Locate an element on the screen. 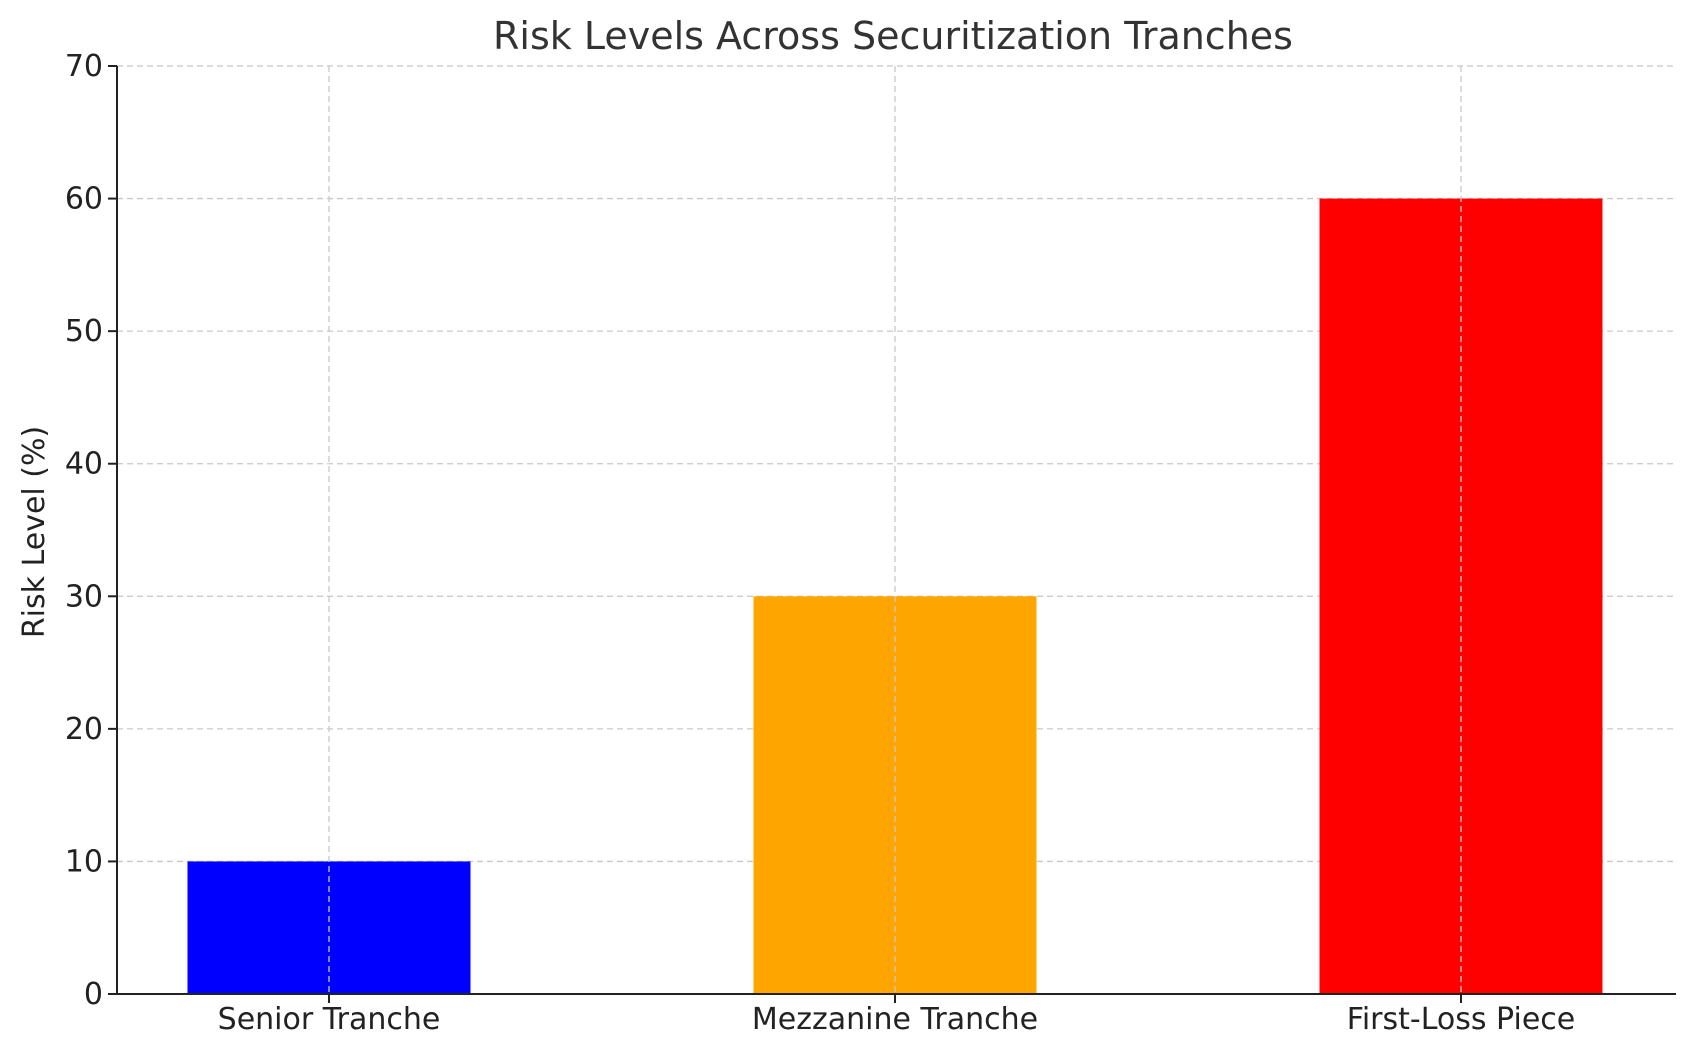  y-tick-label: 30 is located at coordinates (84, 596).